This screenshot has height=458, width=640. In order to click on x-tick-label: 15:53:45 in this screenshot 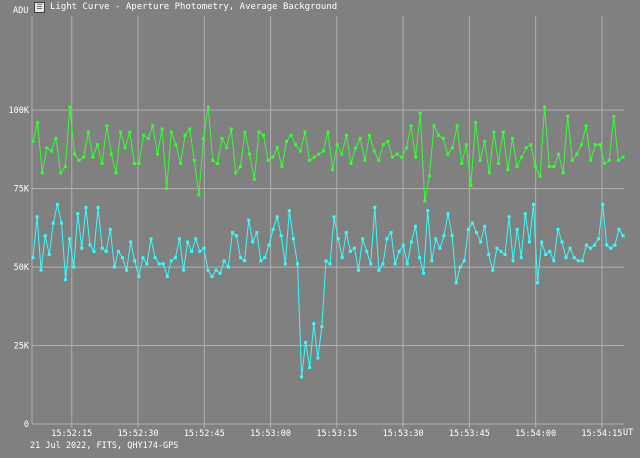, I will do `click(469, 434)`.